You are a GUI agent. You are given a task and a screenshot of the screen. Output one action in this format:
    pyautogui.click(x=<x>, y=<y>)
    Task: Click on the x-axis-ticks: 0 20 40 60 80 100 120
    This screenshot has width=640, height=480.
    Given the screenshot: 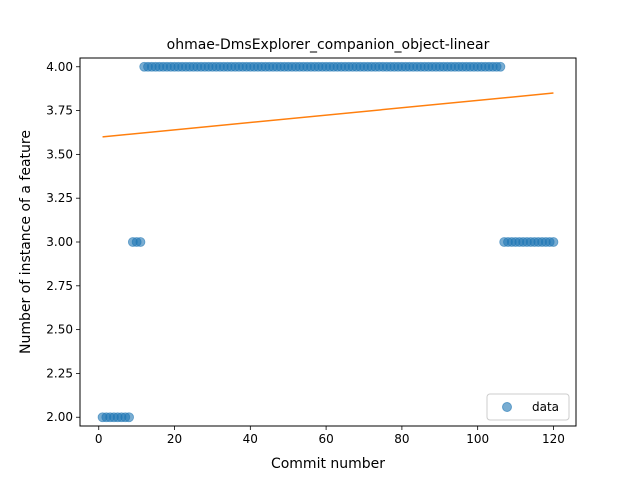 What is the action you would take?
    pyautogui.click(x=330, y=436)
    